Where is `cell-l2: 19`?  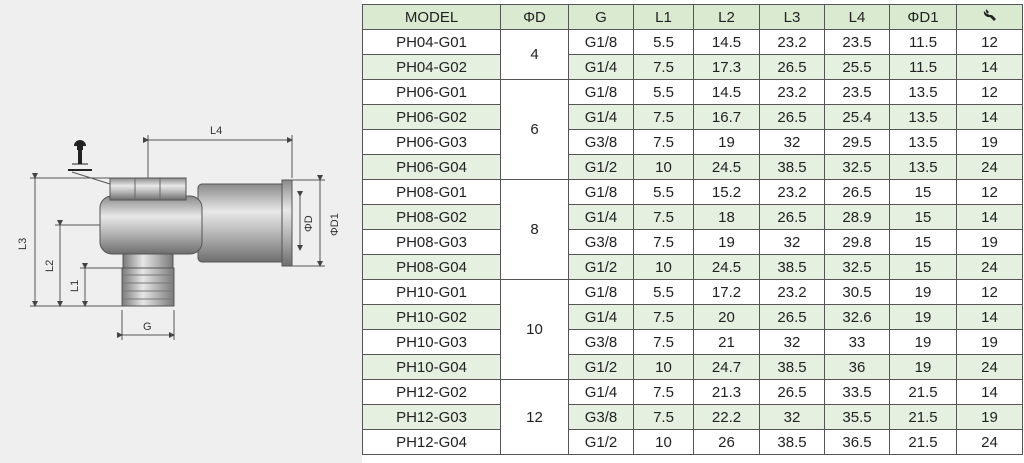 cell-l2: 19 is located at coordinates (726, 142).